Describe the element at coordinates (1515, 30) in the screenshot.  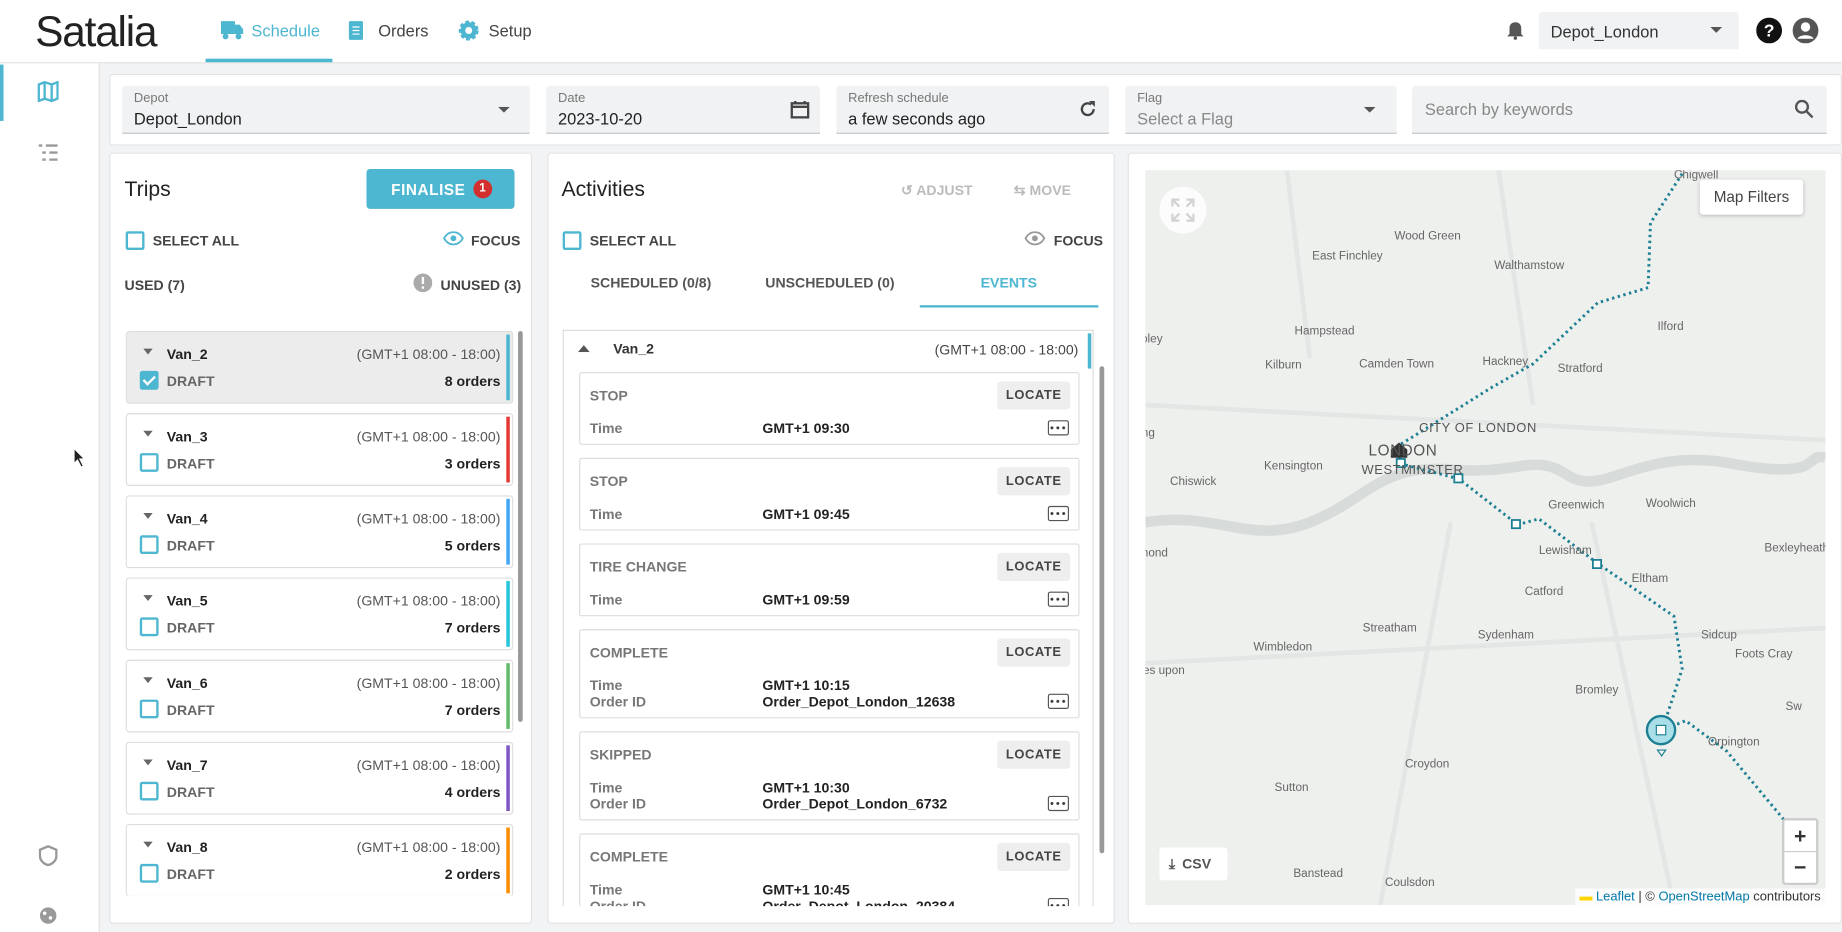
I see `bell-icon` at that location.